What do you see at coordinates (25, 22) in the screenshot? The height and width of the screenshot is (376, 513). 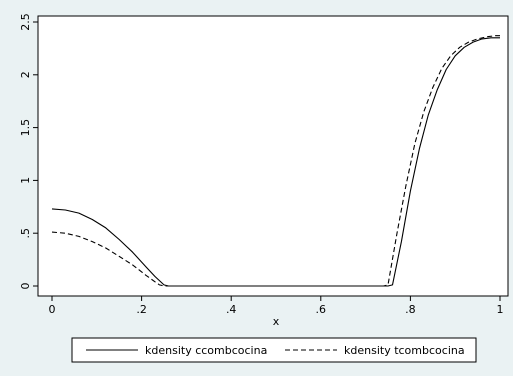 I see `y-tick-label: 2.5` at bounding box center [25, 22].